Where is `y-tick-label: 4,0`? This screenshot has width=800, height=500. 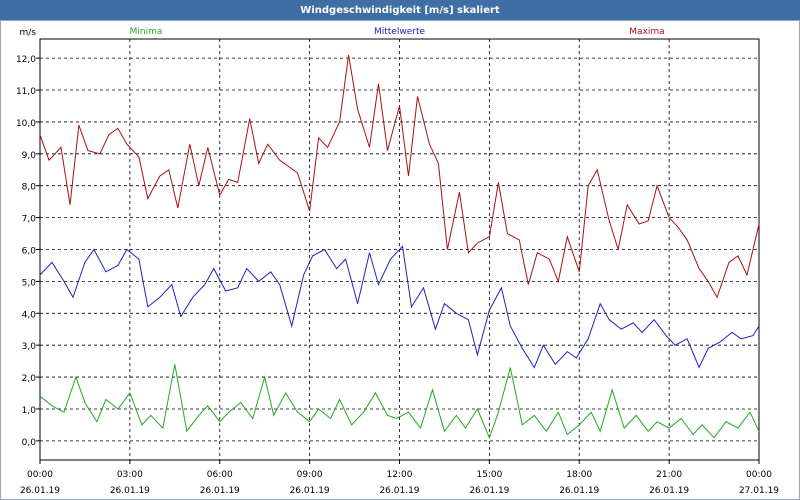
y-tick-label: 4,0 is located at coordinates (29, 315).